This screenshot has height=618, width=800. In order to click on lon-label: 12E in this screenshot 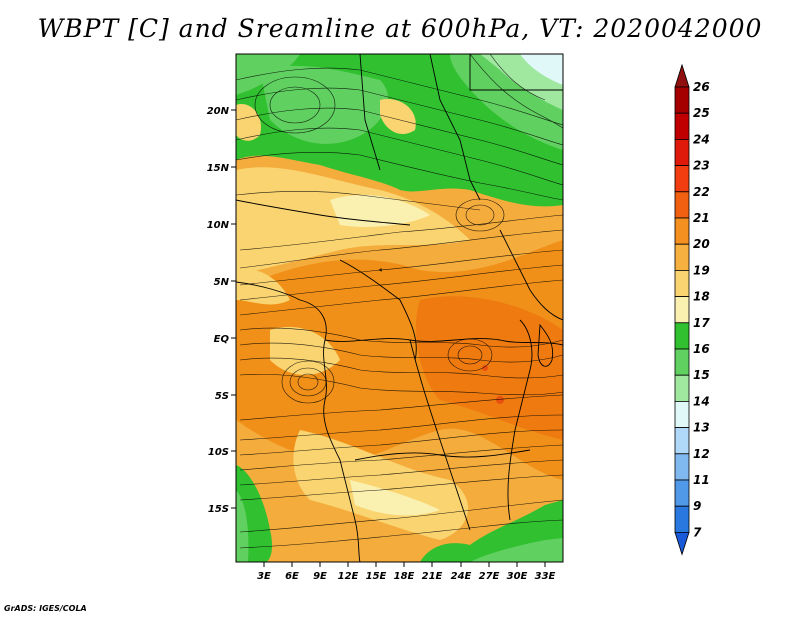, I will do `click(348, 576)`.